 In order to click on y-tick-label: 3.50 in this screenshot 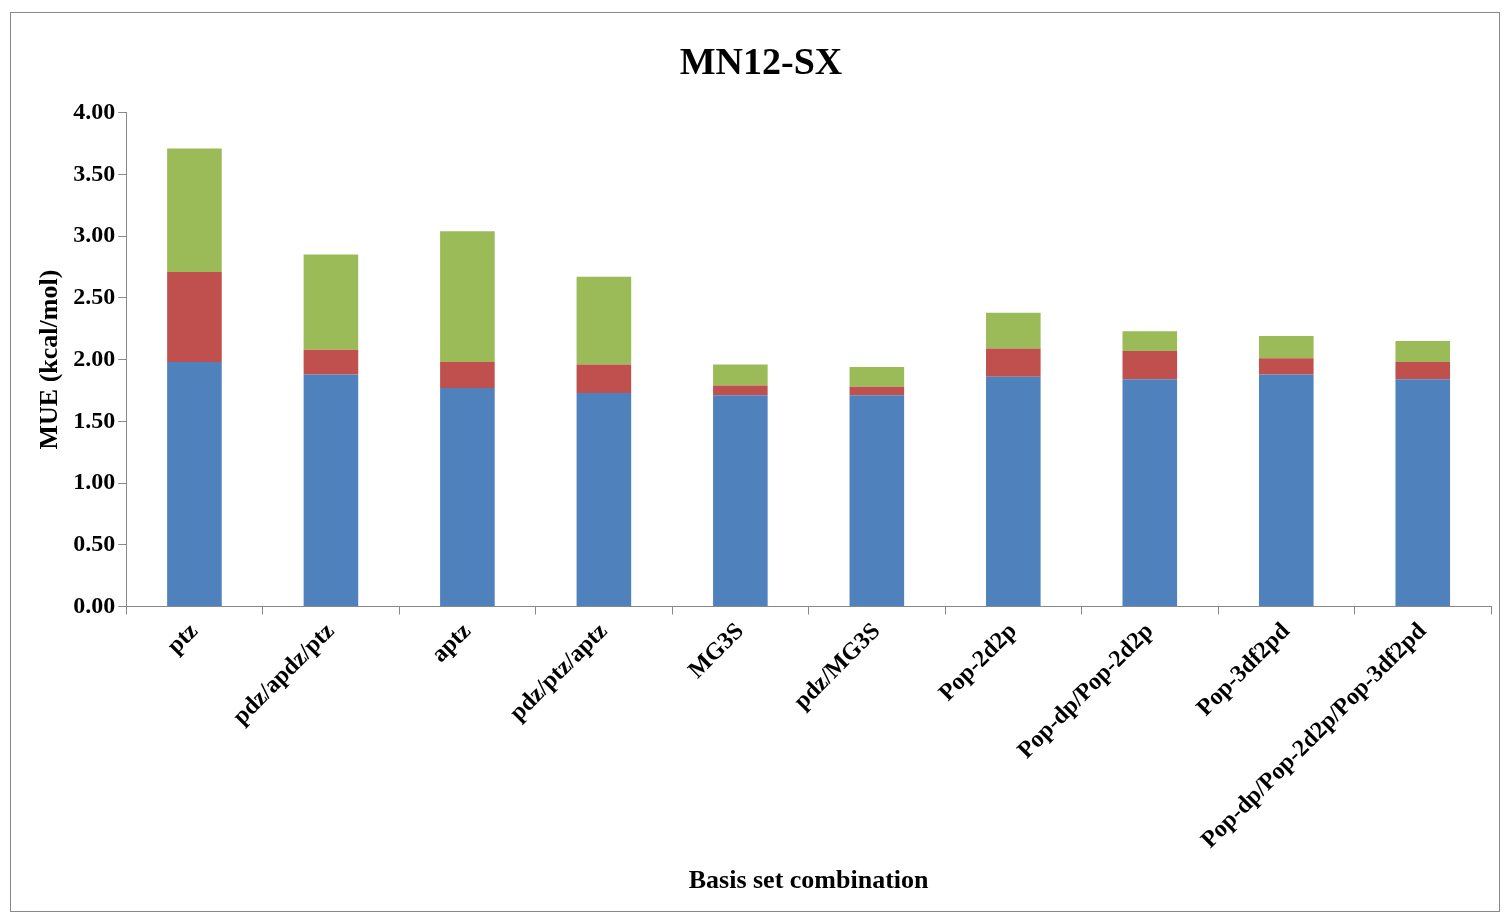, I will do `click(94, 172)`.